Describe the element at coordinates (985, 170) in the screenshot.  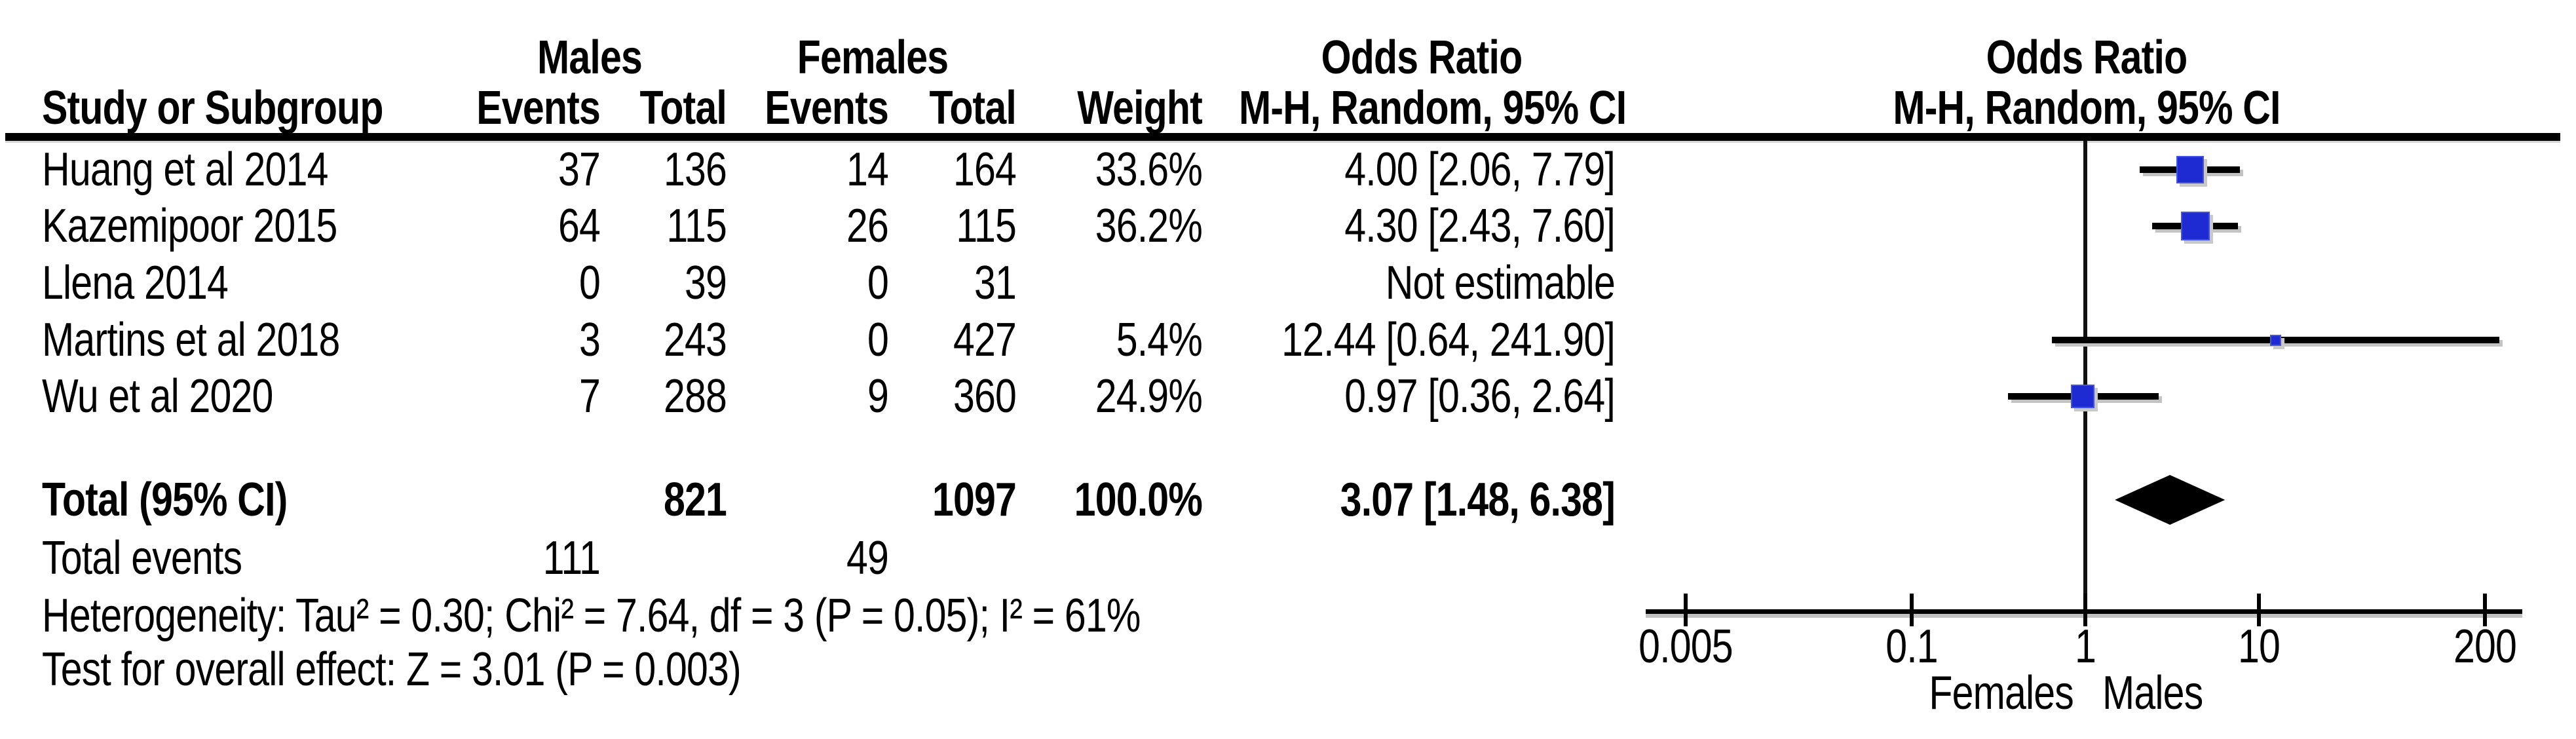
I see `females-total: 164` at that location.